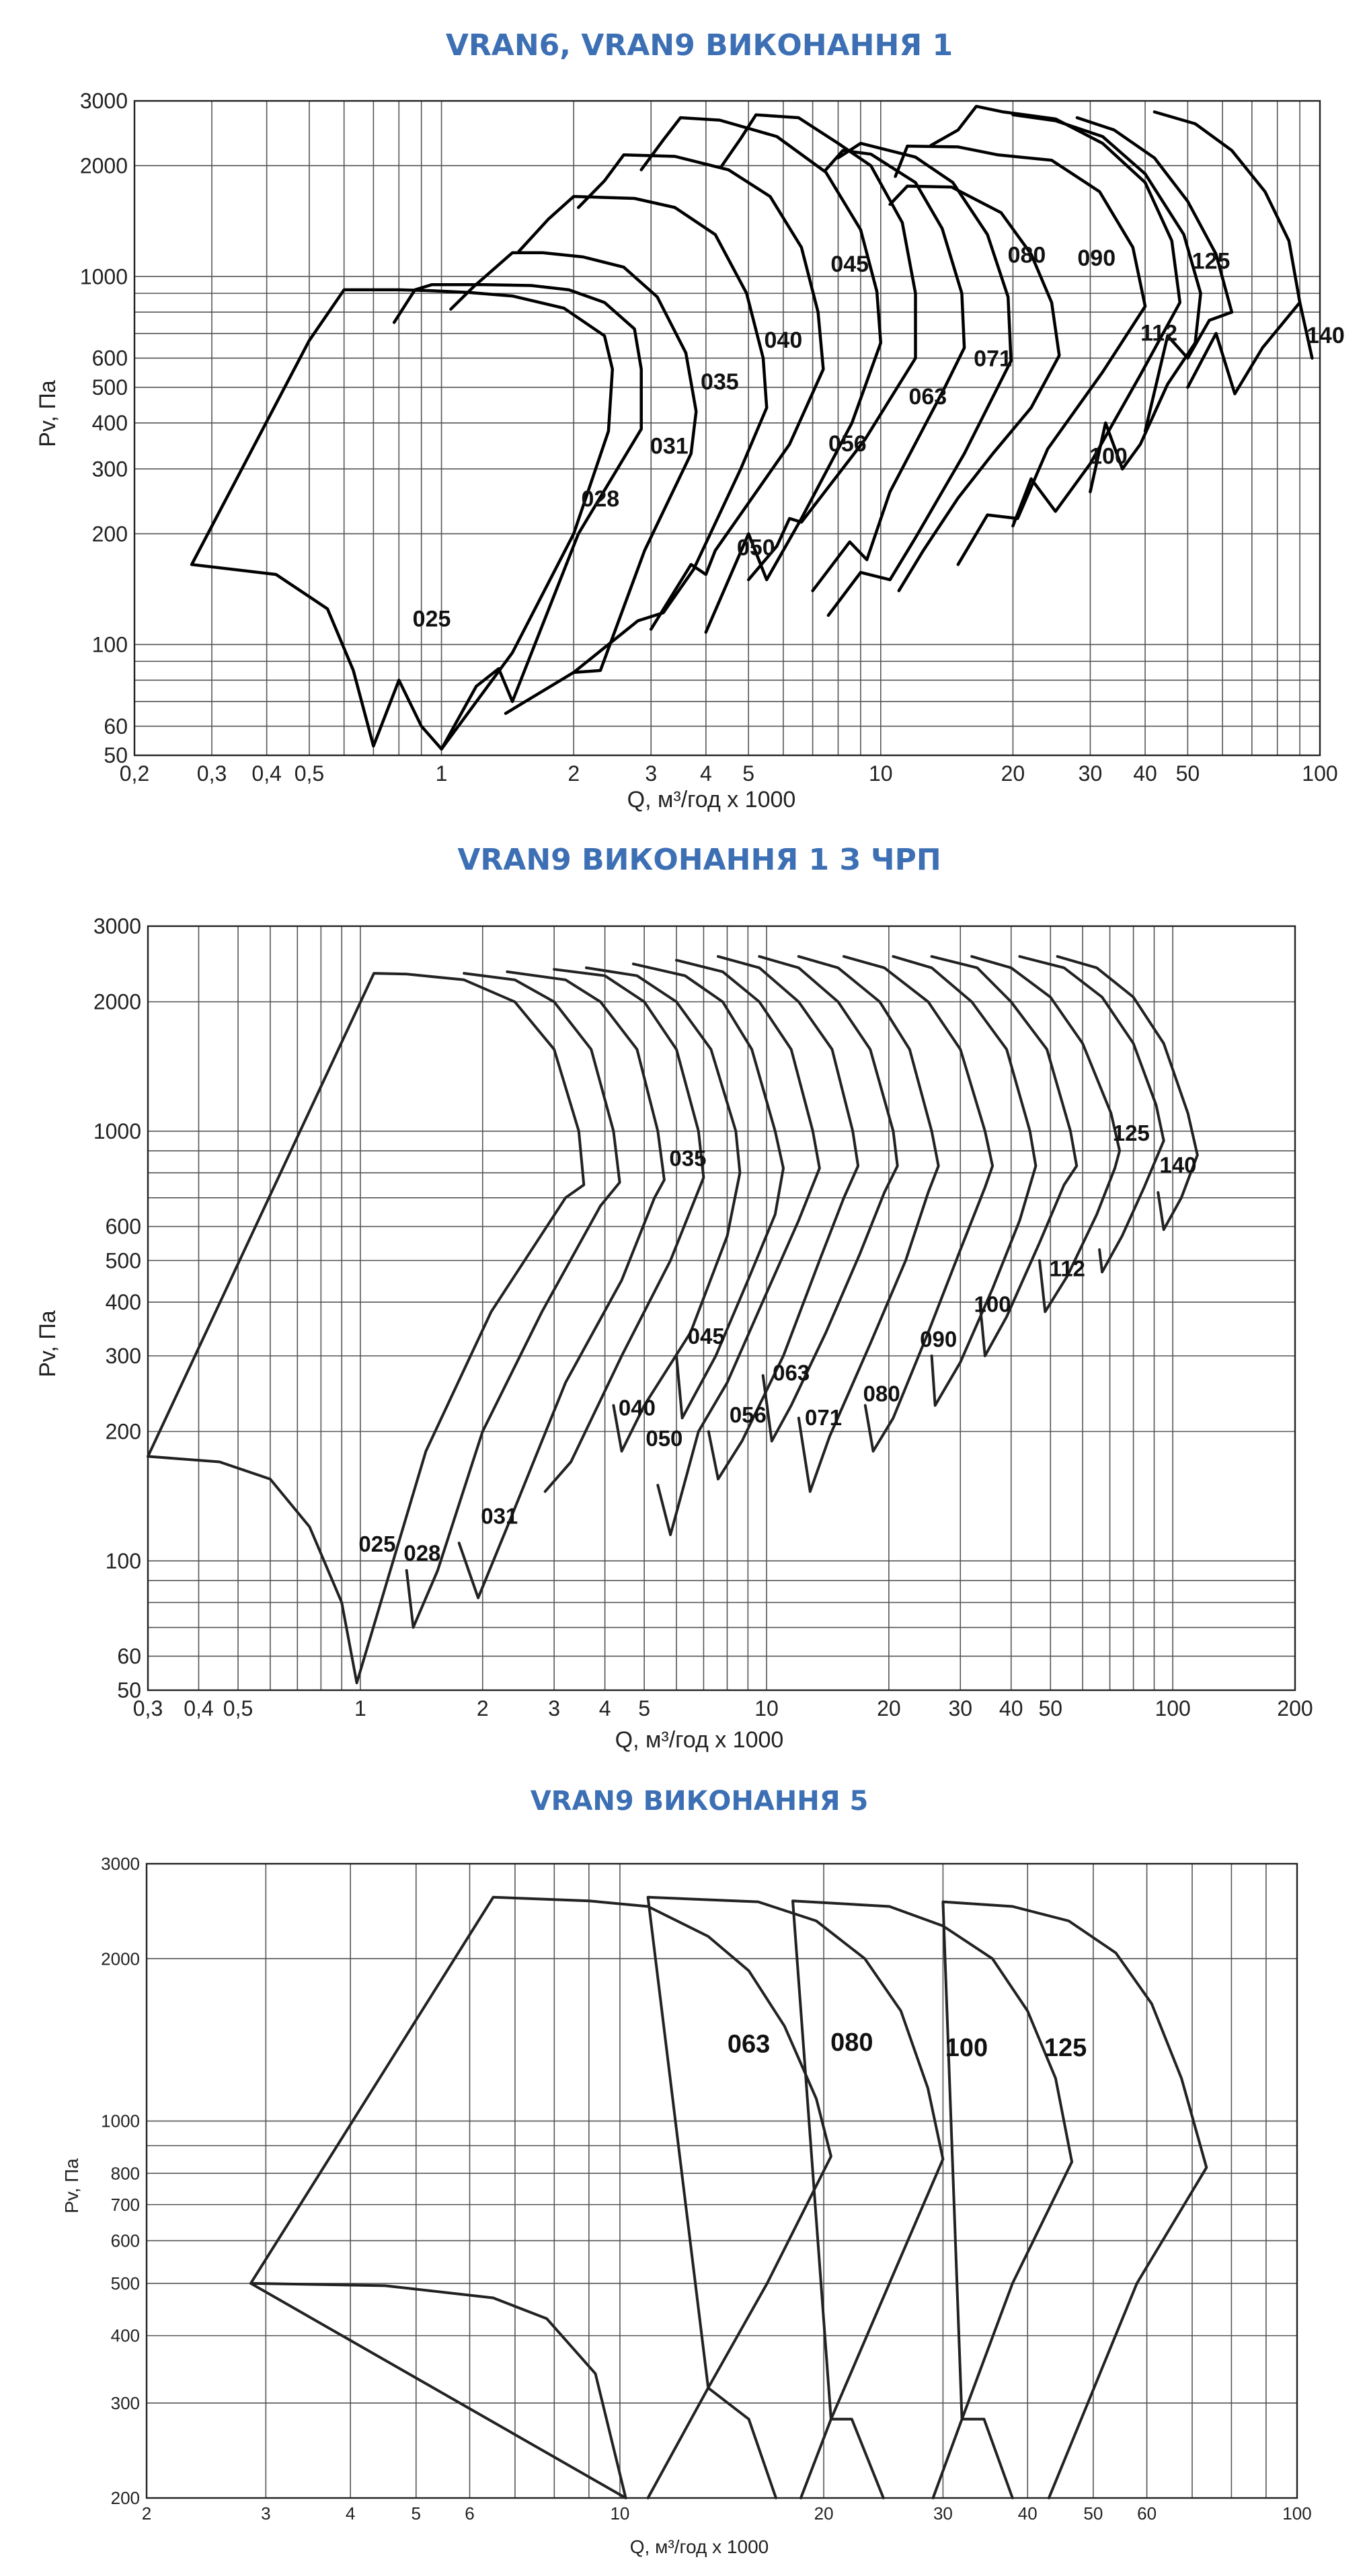 This screenshot has height=2576, width=1367. I want to click on chart-title: VRAN9 ВИКОНАННЯ 5, so click(700, 1801).